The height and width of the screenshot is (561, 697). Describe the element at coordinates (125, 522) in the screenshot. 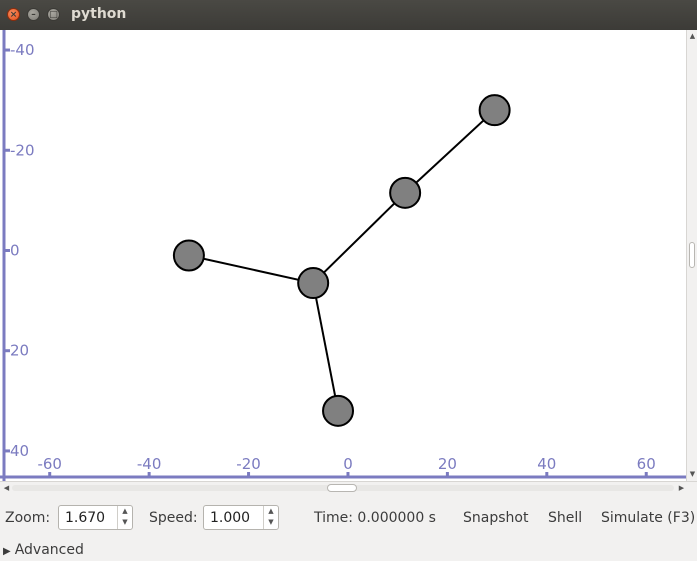

I see `zoom-decrease-icon: ▼` at that location.